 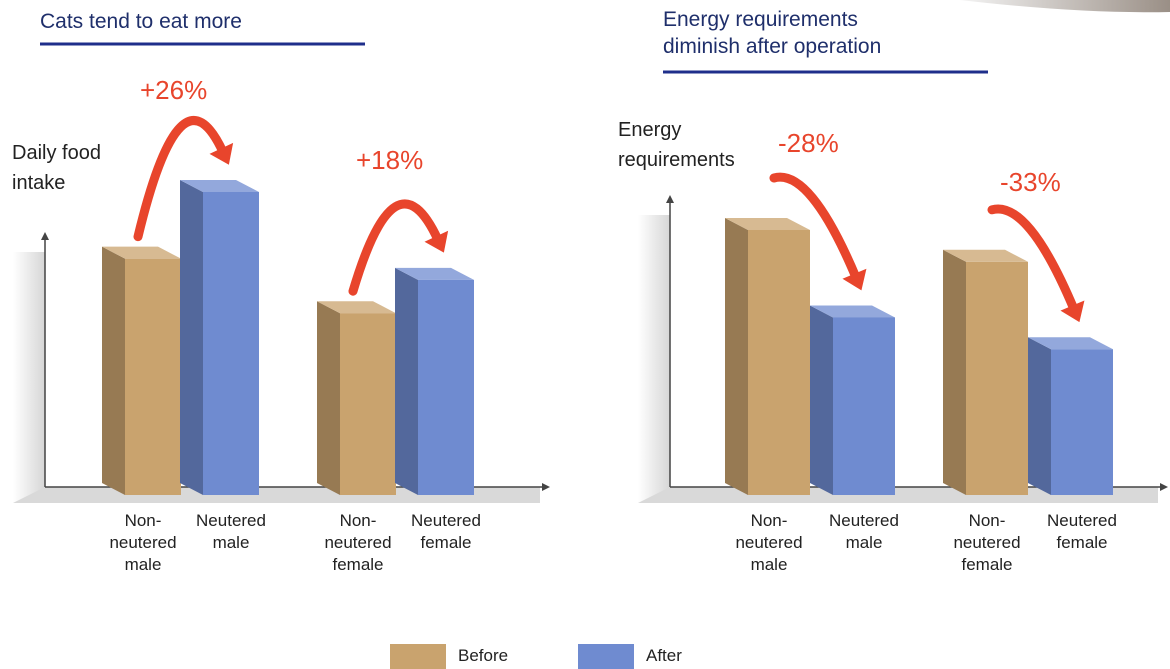 What do you see at coordinates (174, 90) in the screenshot?
I see `annotation: +26%` at bounding box center [174, 90].